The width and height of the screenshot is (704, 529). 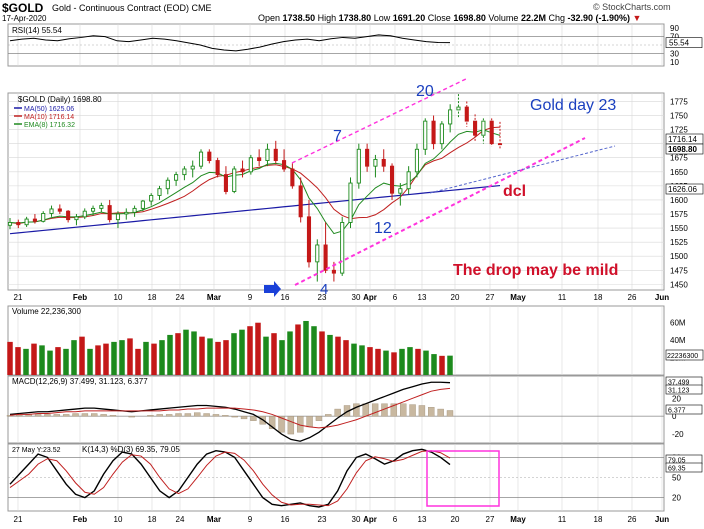 I want to click on x-tick-label-bottom: 6, so click(x=395, y=519).